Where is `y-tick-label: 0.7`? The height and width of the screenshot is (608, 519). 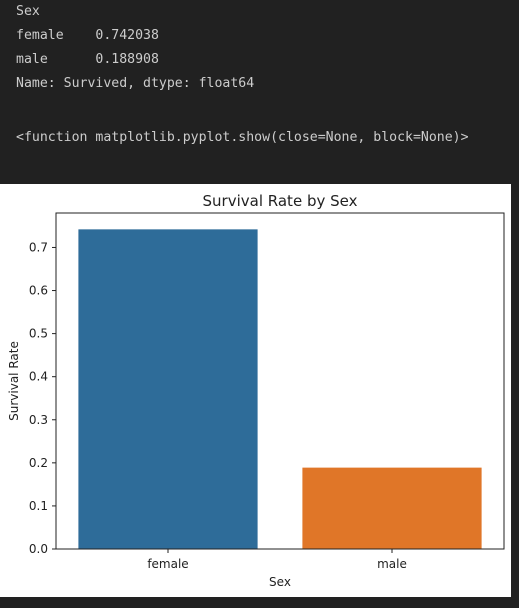 y-tick-label: 0.7 is located at coordinates (38, 247).